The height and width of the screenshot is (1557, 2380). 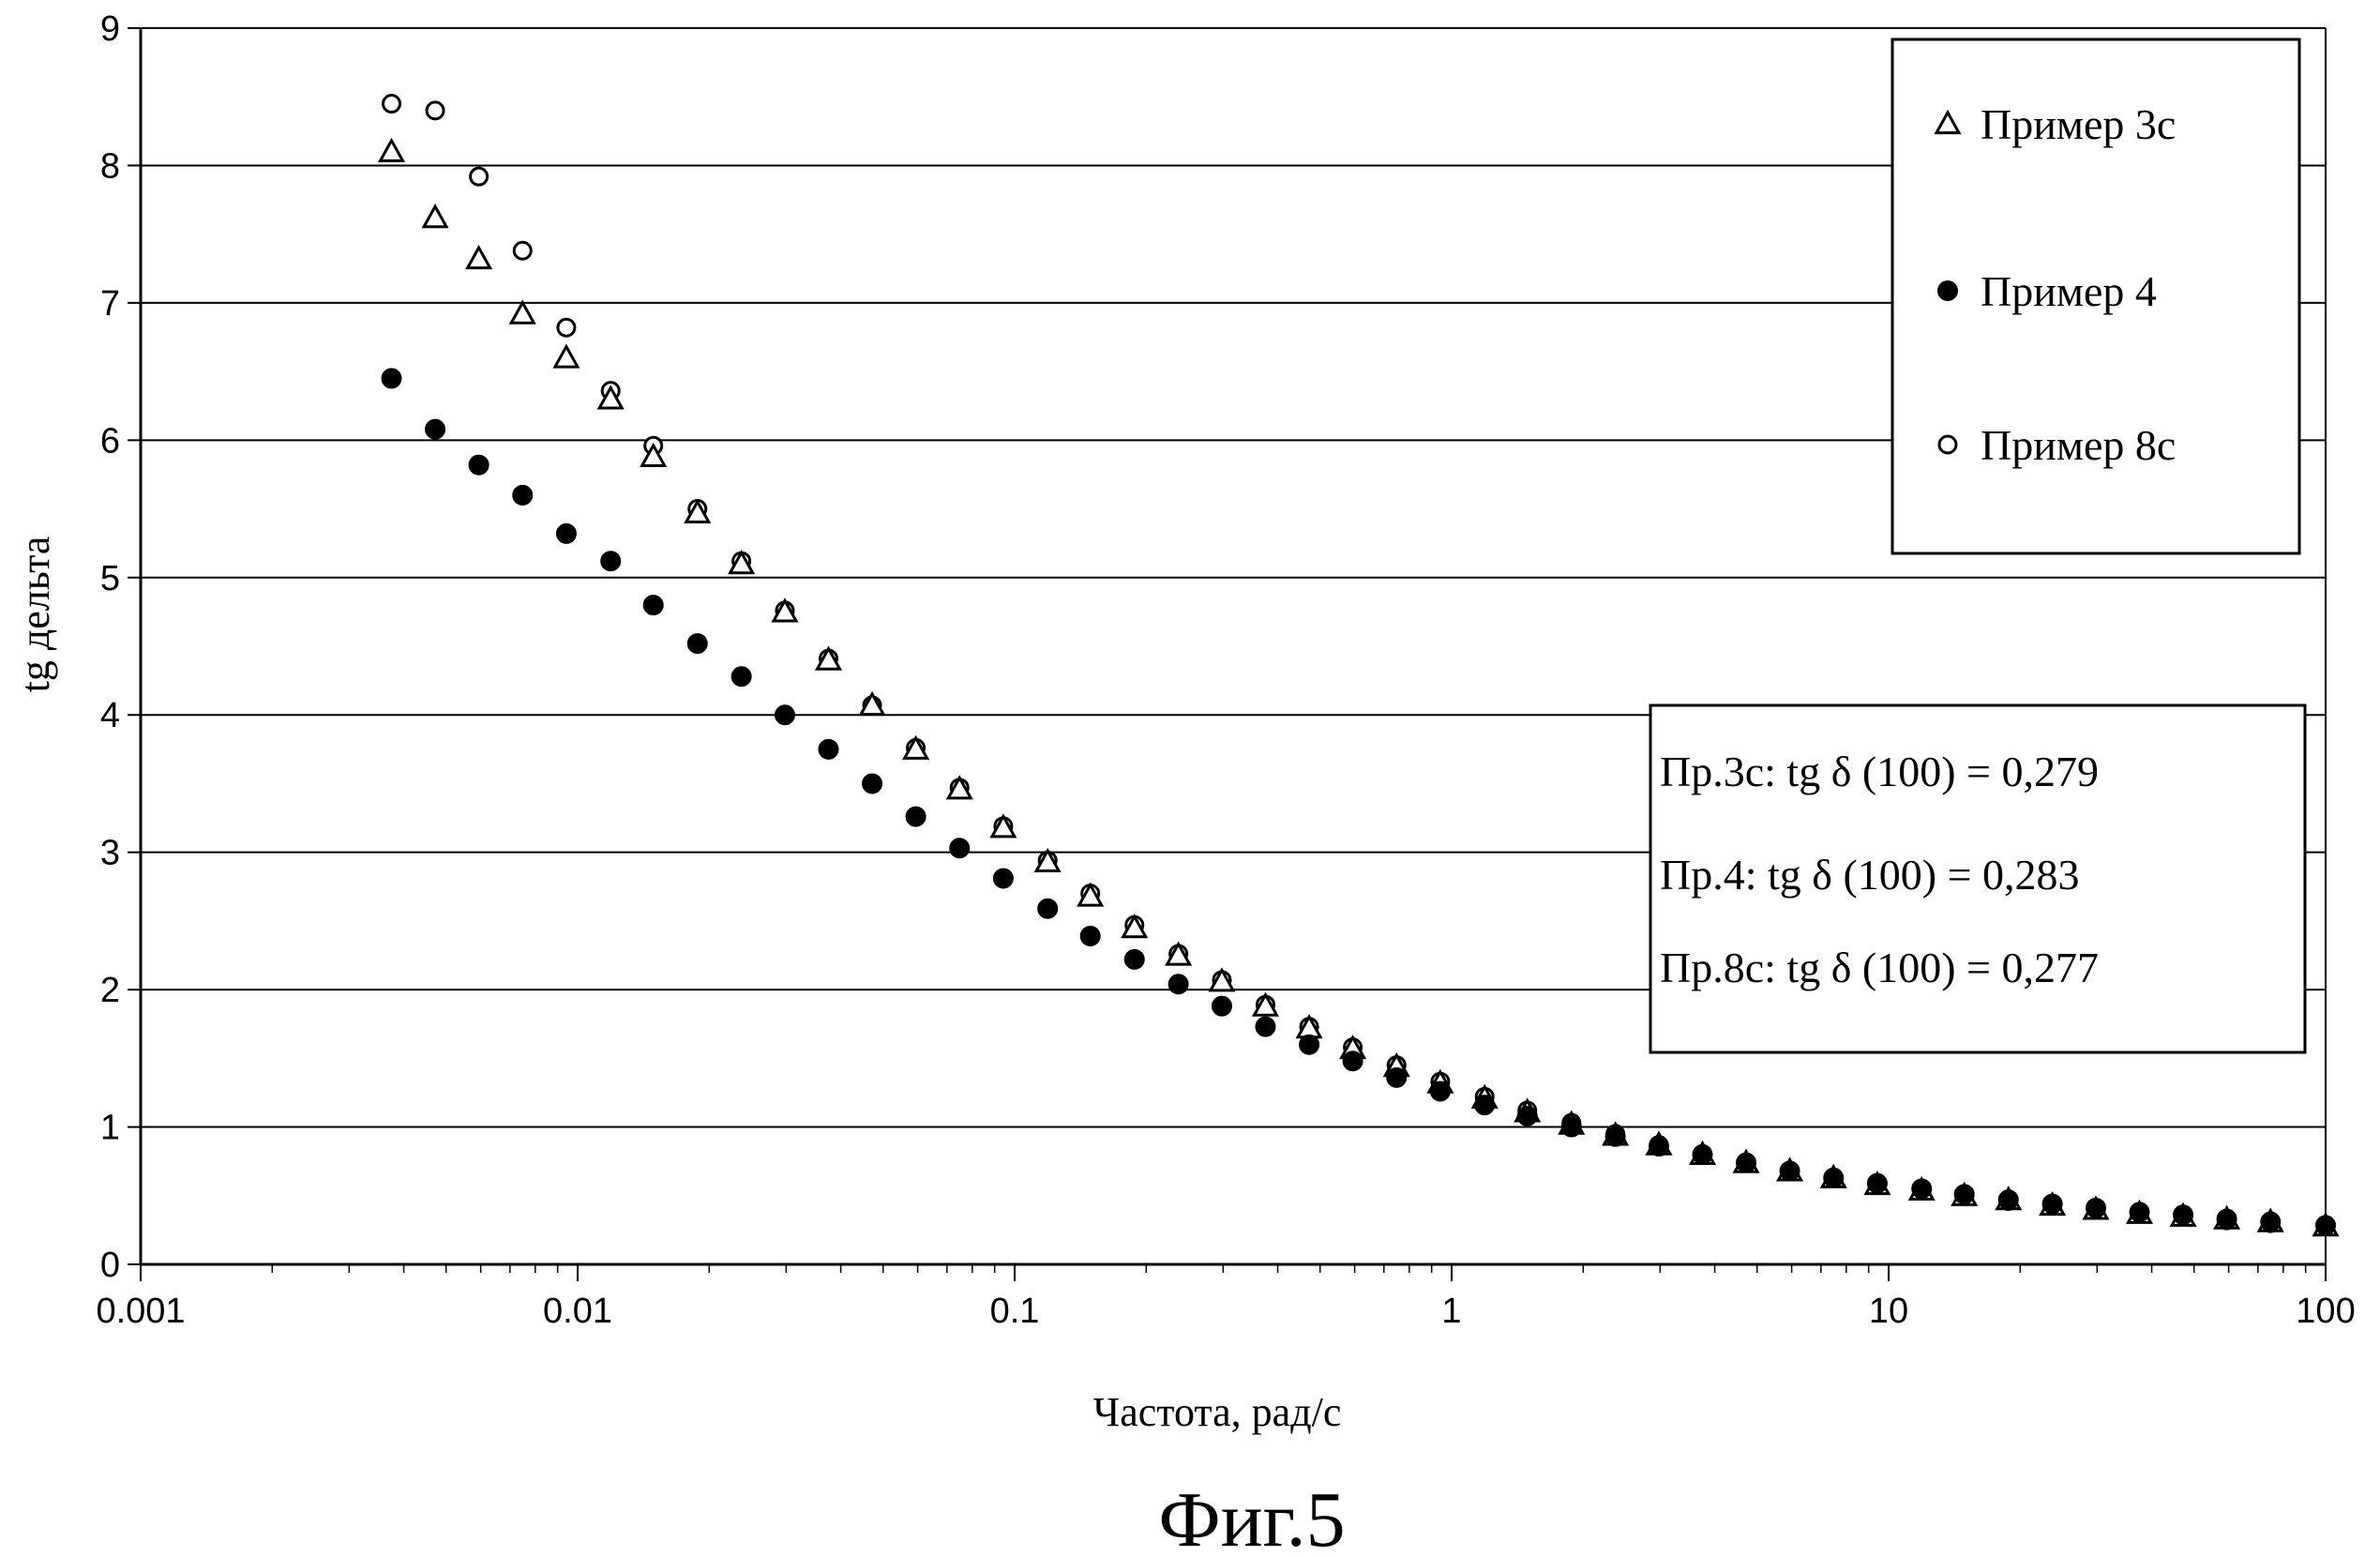 What do you see at coordinates (577, 1311) in the screenshot?
I see `x-tick-label: 0.01` at bounding box center [577, 1311].